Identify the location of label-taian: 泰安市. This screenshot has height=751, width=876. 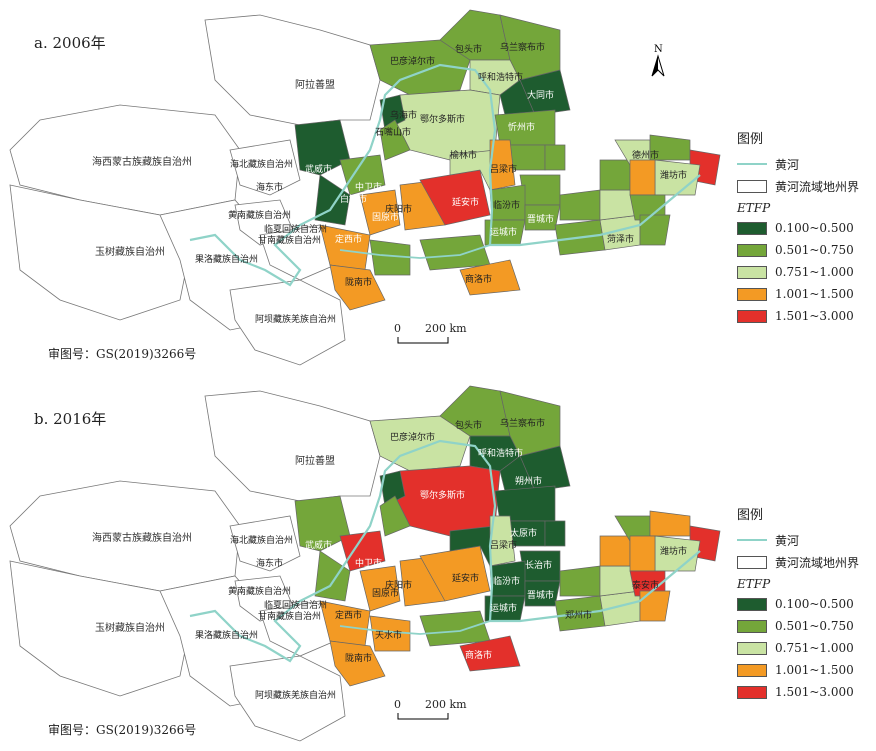
(645, 585).